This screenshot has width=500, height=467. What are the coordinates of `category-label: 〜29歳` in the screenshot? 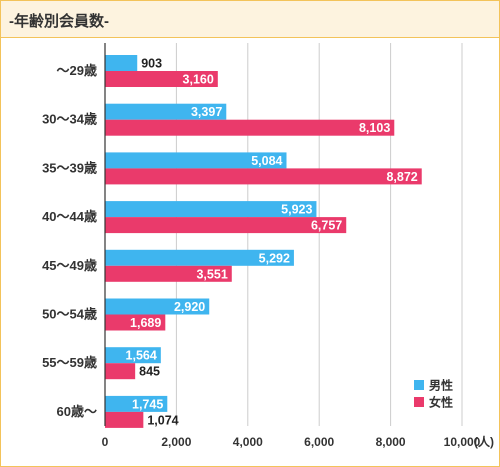 It's located at (77, 70).